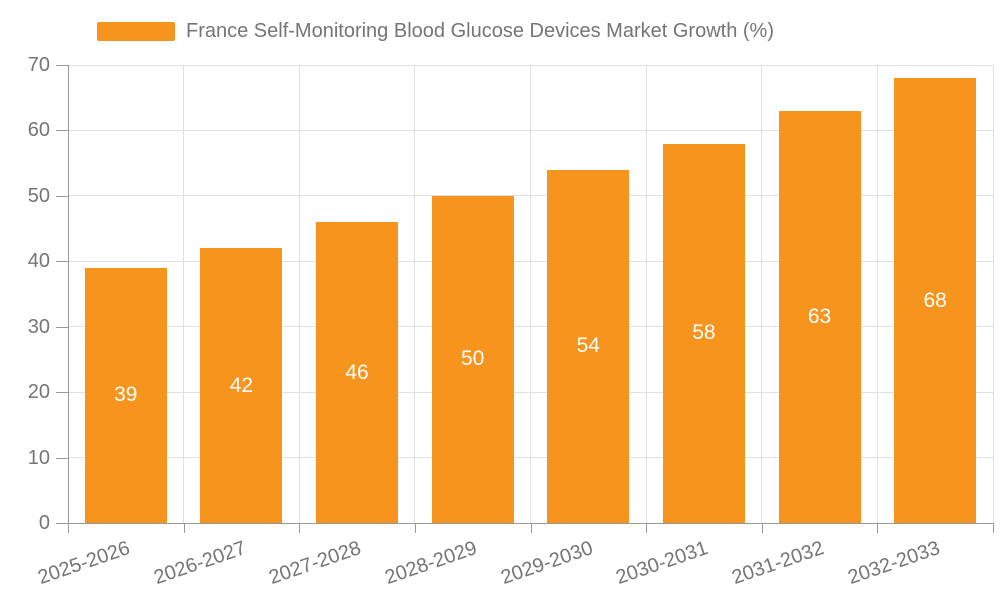 The image size is (1000, 600). Describe the element at coordinates (38, 261) in the screenshot. I see `y-axis-tick-label: 40` at that location.